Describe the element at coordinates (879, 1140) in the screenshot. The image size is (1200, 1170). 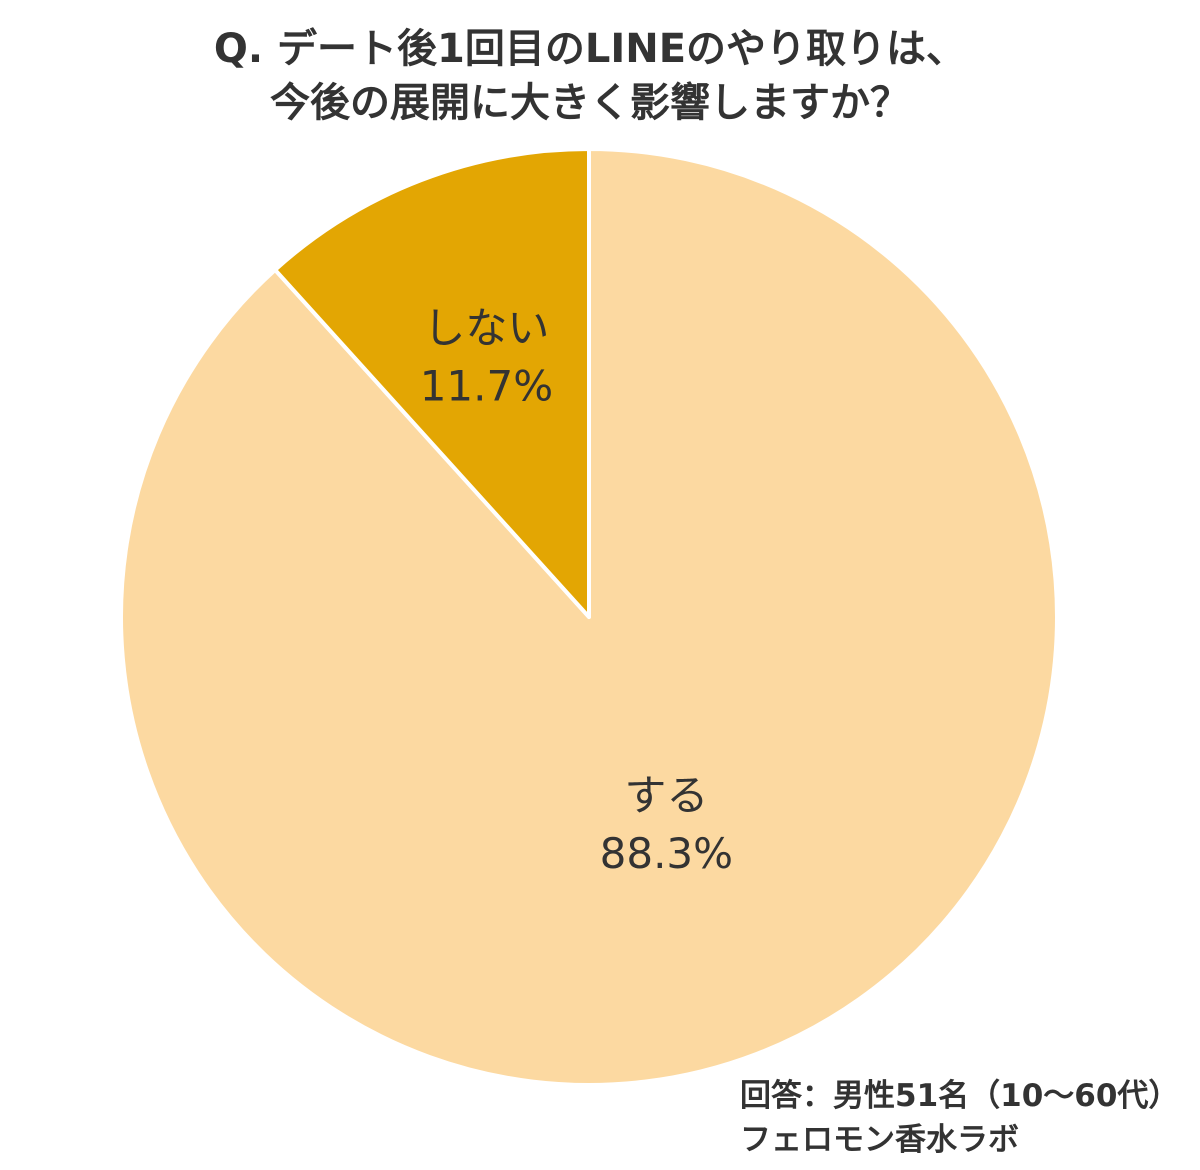
I see `source-note: フェロモン香水ラボ` at that location.